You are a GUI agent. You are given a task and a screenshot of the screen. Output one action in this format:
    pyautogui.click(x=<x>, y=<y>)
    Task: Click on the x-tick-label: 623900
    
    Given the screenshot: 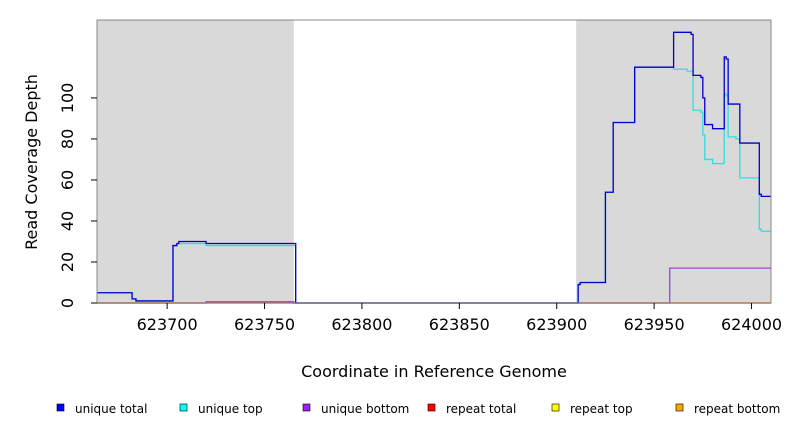 What is the action you would take?
    pyautogui.click(x=556, y=324)
    